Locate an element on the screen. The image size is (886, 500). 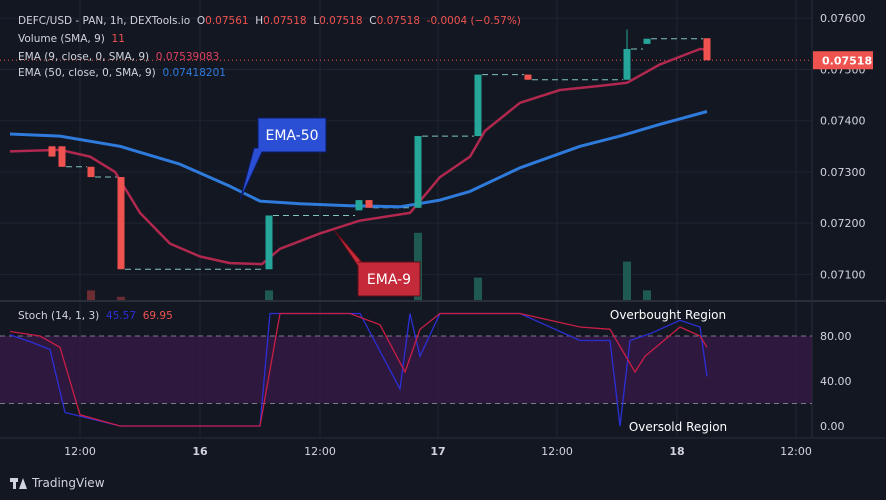
high-value: 0.07518 is located at coordinates (285, 21).